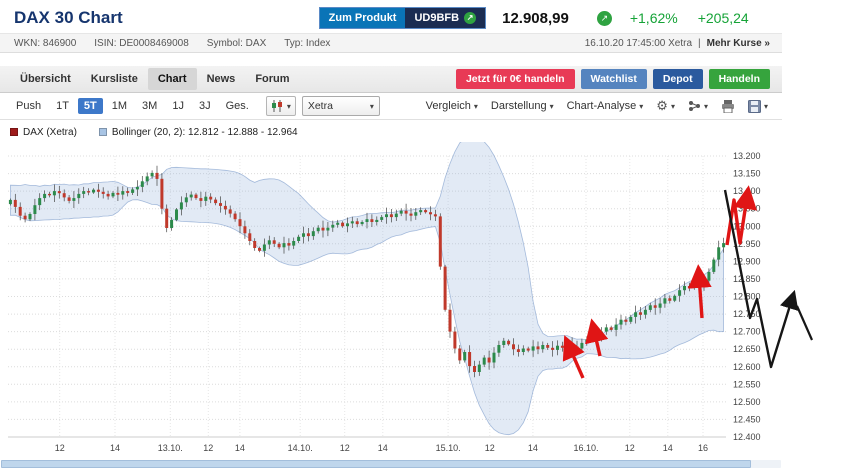  I want to click on isin-label: ISIN: DE0008469008, so click(141, 43).